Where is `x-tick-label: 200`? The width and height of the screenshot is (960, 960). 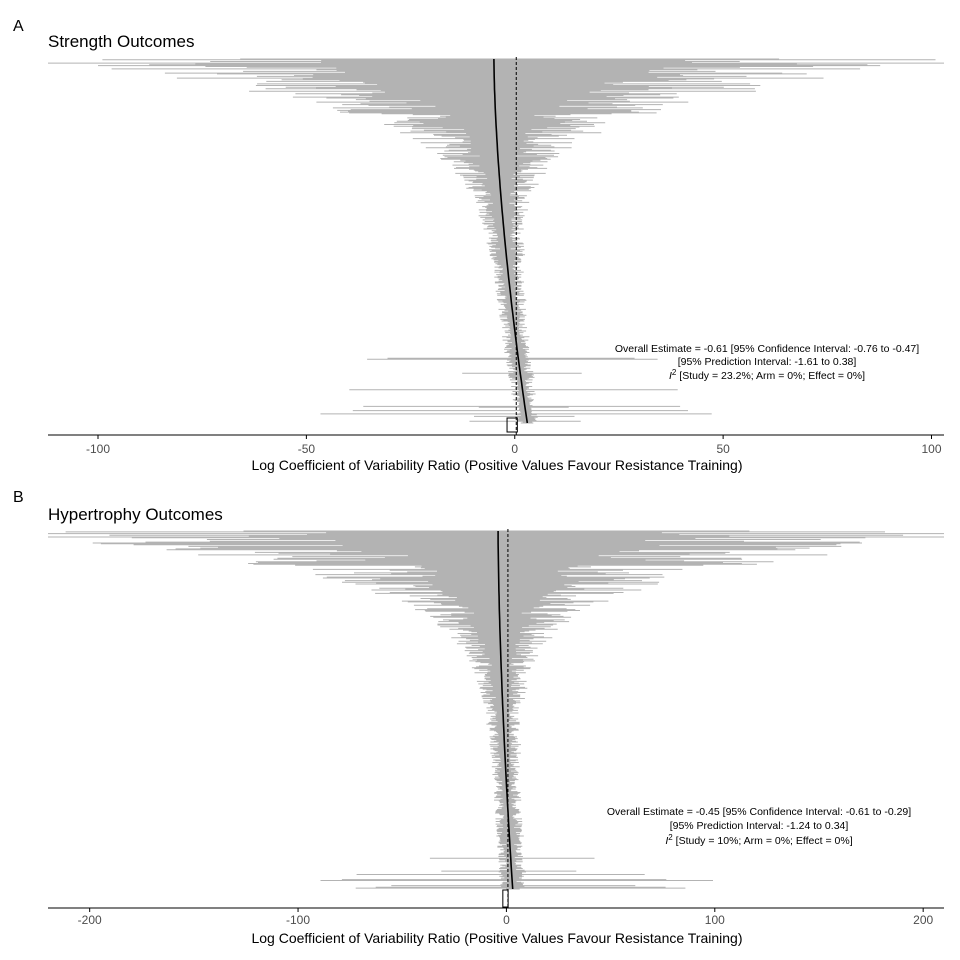
x-tick-label: 200 is located at coordinates (923, 920).